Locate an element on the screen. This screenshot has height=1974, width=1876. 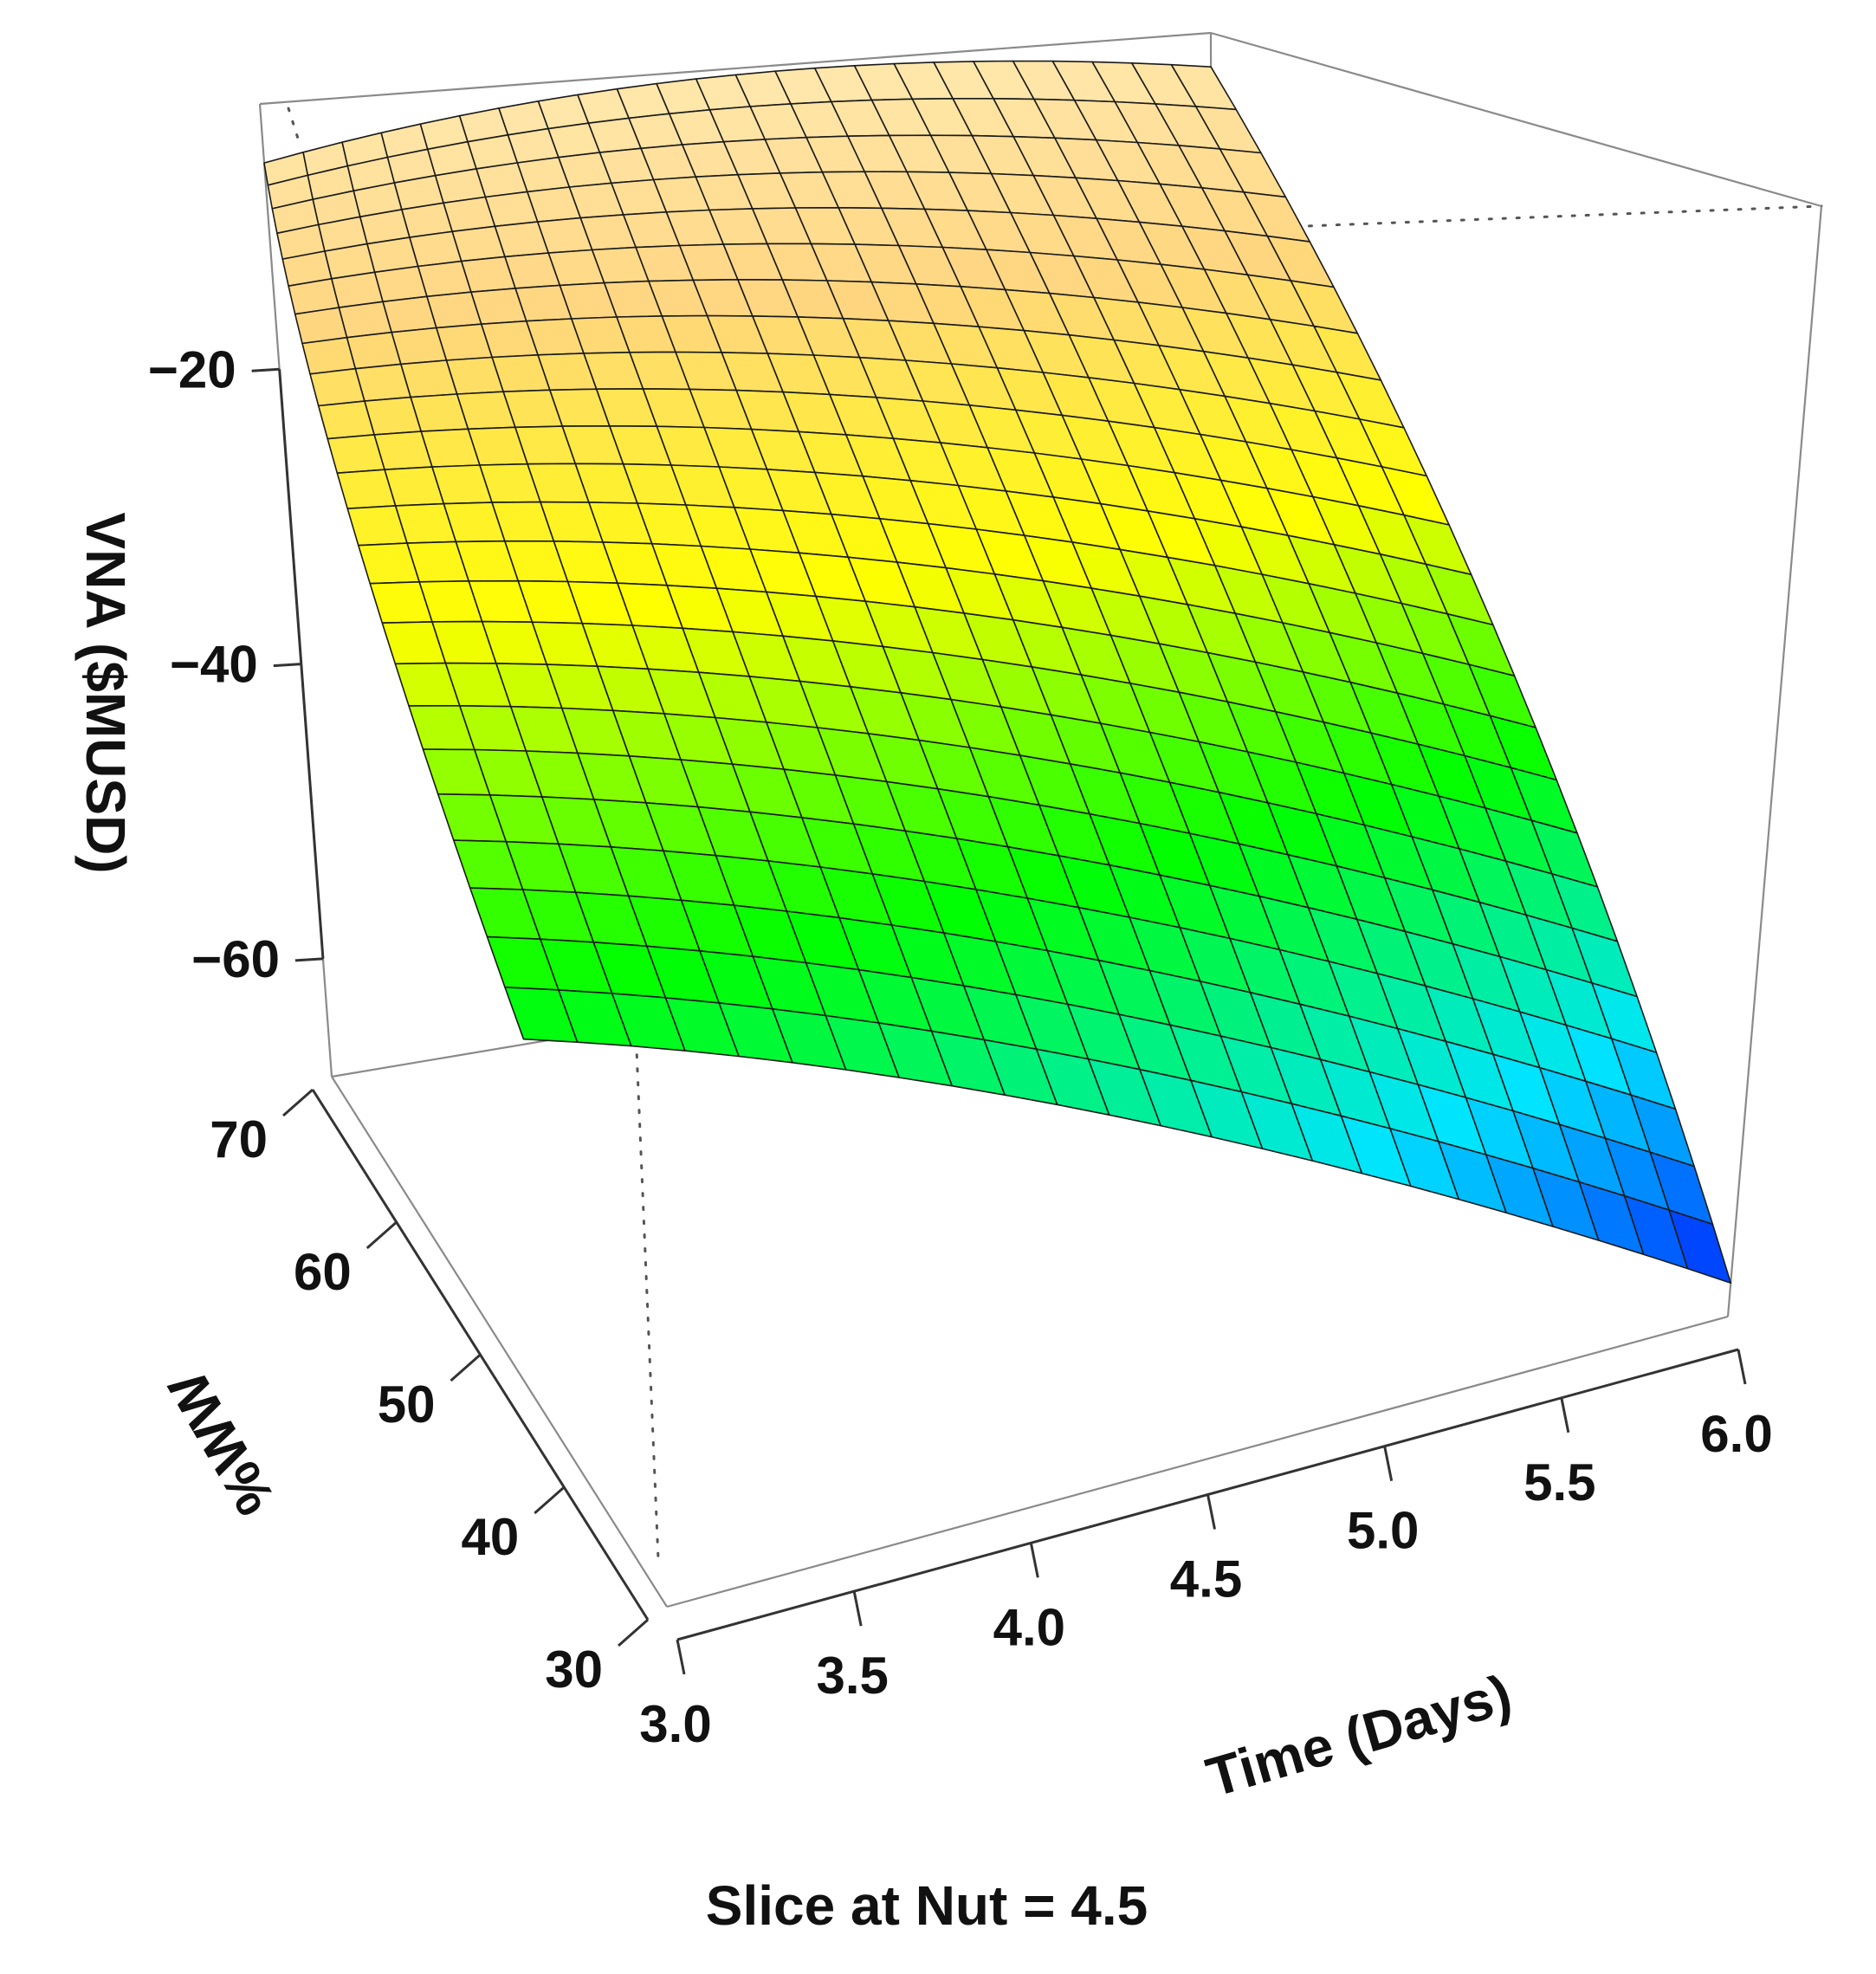
time-tick-label: 3.5 is located at coordinates (852, 1676).